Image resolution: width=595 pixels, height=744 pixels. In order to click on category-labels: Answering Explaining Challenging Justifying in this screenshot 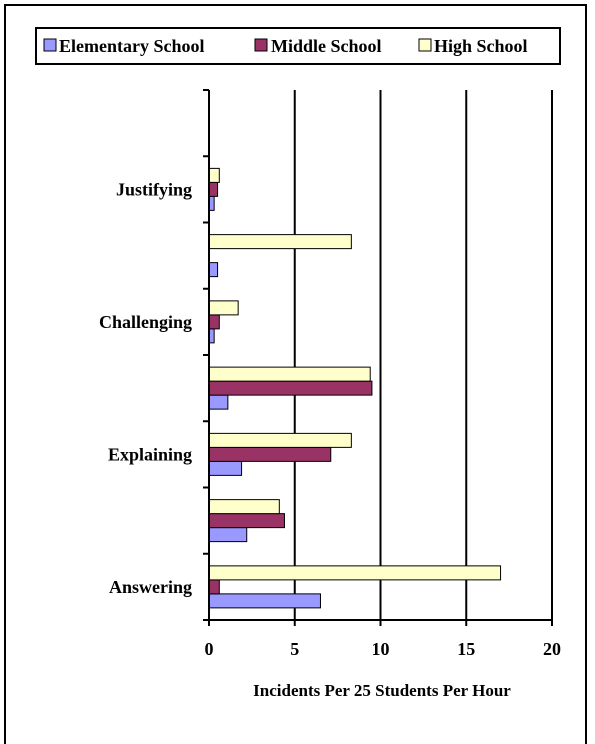, I will do `click(145, 388)`.